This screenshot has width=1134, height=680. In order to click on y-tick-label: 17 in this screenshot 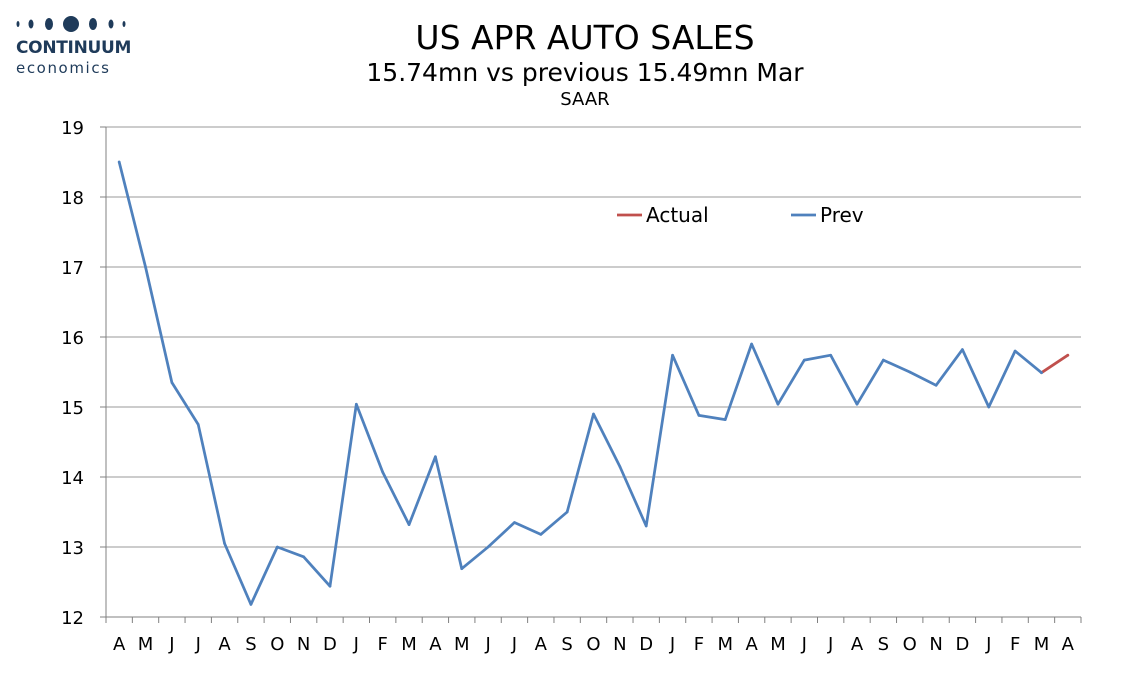, I will do `click(72, 268)`.